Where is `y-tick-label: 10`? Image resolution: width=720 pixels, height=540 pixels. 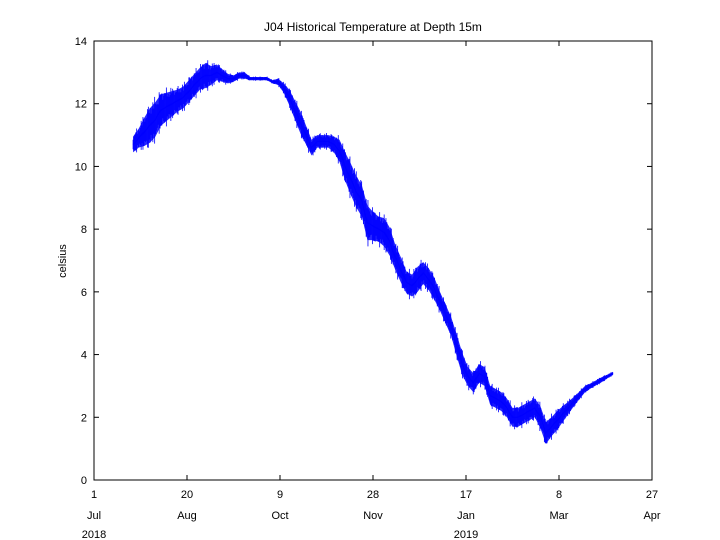 y-tick-label: 10 is located at coordinates (81, 167).